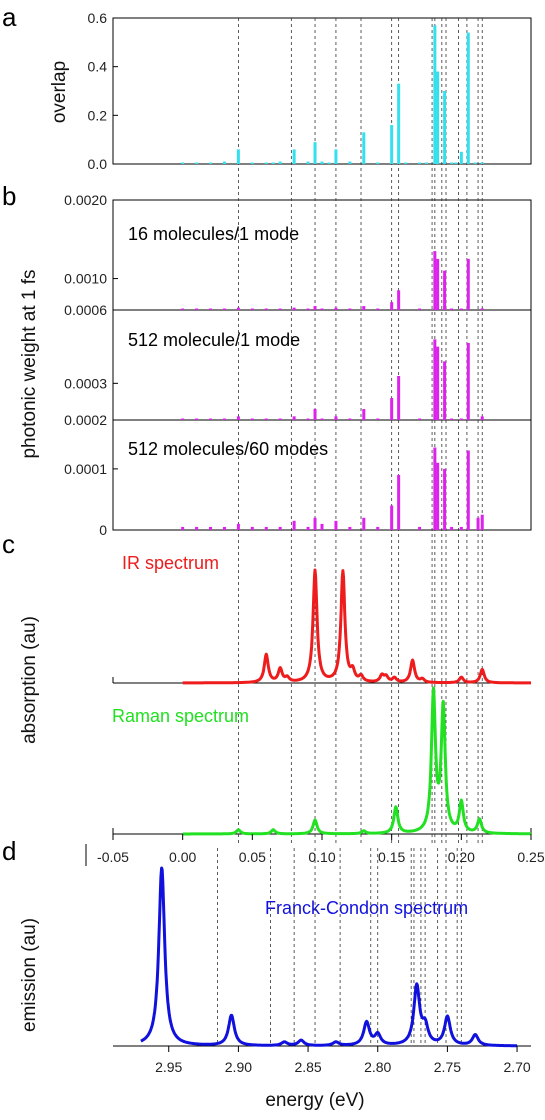 The width and height of the screenshot is (545, 1120). I want to click on tick-c-x-0-label: -0.05, so click(113, 857).